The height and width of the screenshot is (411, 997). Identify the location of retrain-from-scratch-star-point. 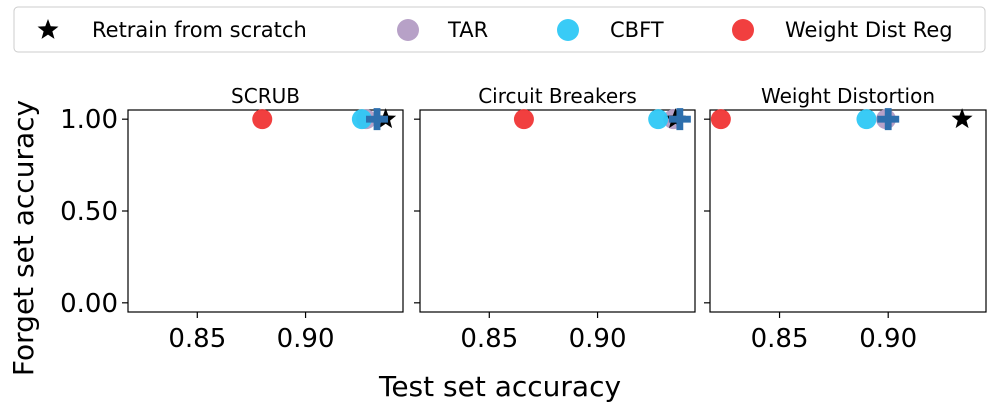
(962, 118).